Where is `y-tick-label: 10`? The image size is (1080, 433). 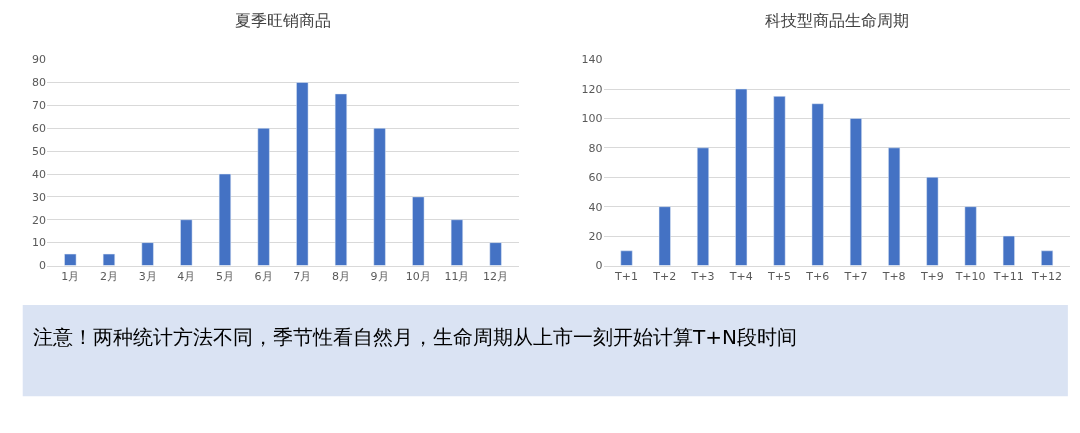 y-tick-label: 10 is located at coordinates (39, 243).